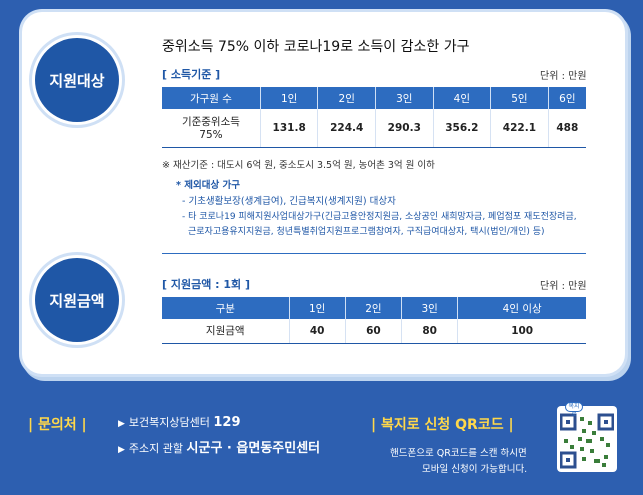  Describe the element at coordinates (316, 47) in the screenshot. I see `target-headline: 중위소득 75% 이하 코로나19로 소득이 감소한 가구` at that location.